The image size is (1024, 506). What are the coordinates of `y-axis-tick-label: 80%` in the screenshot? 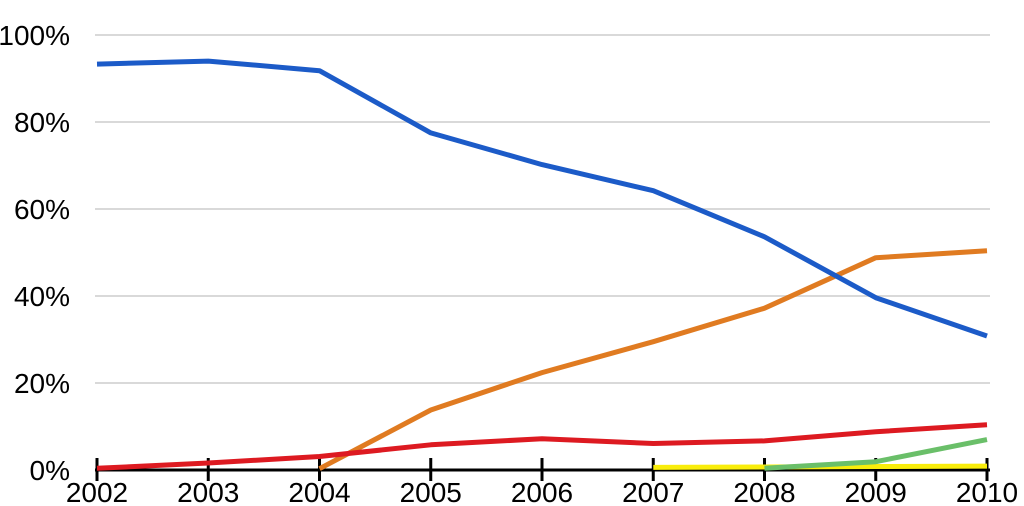 It's located at (42, 122).